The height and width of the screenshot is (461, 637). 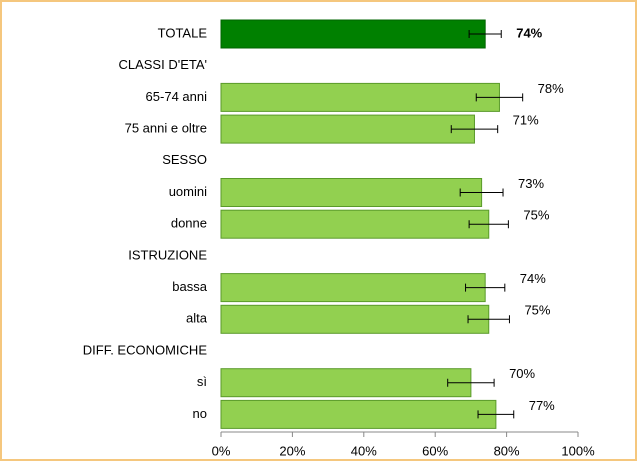 I want to click on category-label: 65-74 anni, so click(x=177, y=96).